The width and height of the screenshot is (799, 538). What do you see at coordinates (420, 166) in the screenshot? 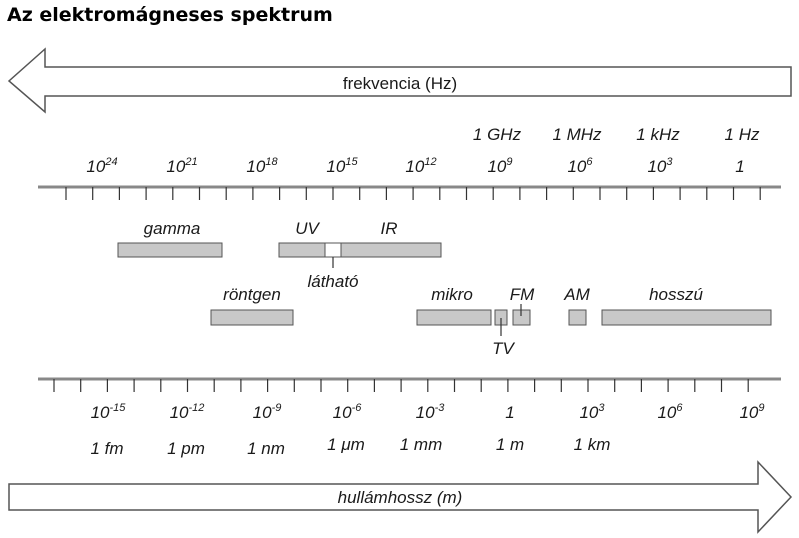
I see `frequency-tick-label: 10¹²` at bounding box center [420, 166].